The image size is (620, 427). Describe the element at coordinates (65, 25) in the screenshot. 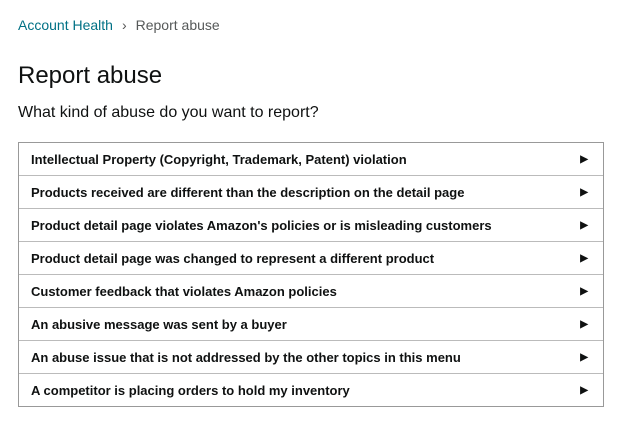

I see `breadcrumb-account-health: Account Health` at that location.